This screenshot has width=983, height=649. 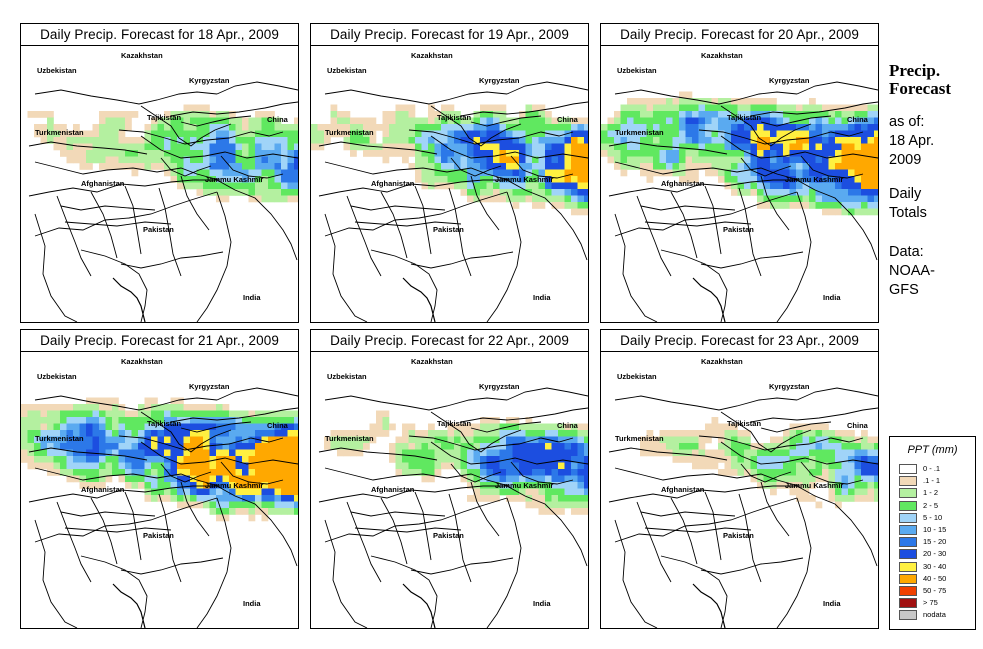 What do you see at coordinates (449, 341) in the screenshot?
I see `panel-title: Daily Precip. Forecast for 22 Apr., 2009` at bounding box center [449, 341].